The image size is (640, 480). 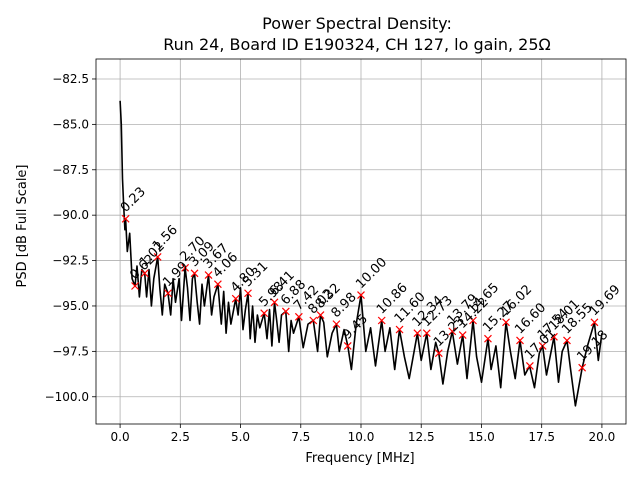 What do you see at coordinates (361, 437) in the screenshot?
I see `x-tick-label: 10.0` at bounding box center [361, 437].